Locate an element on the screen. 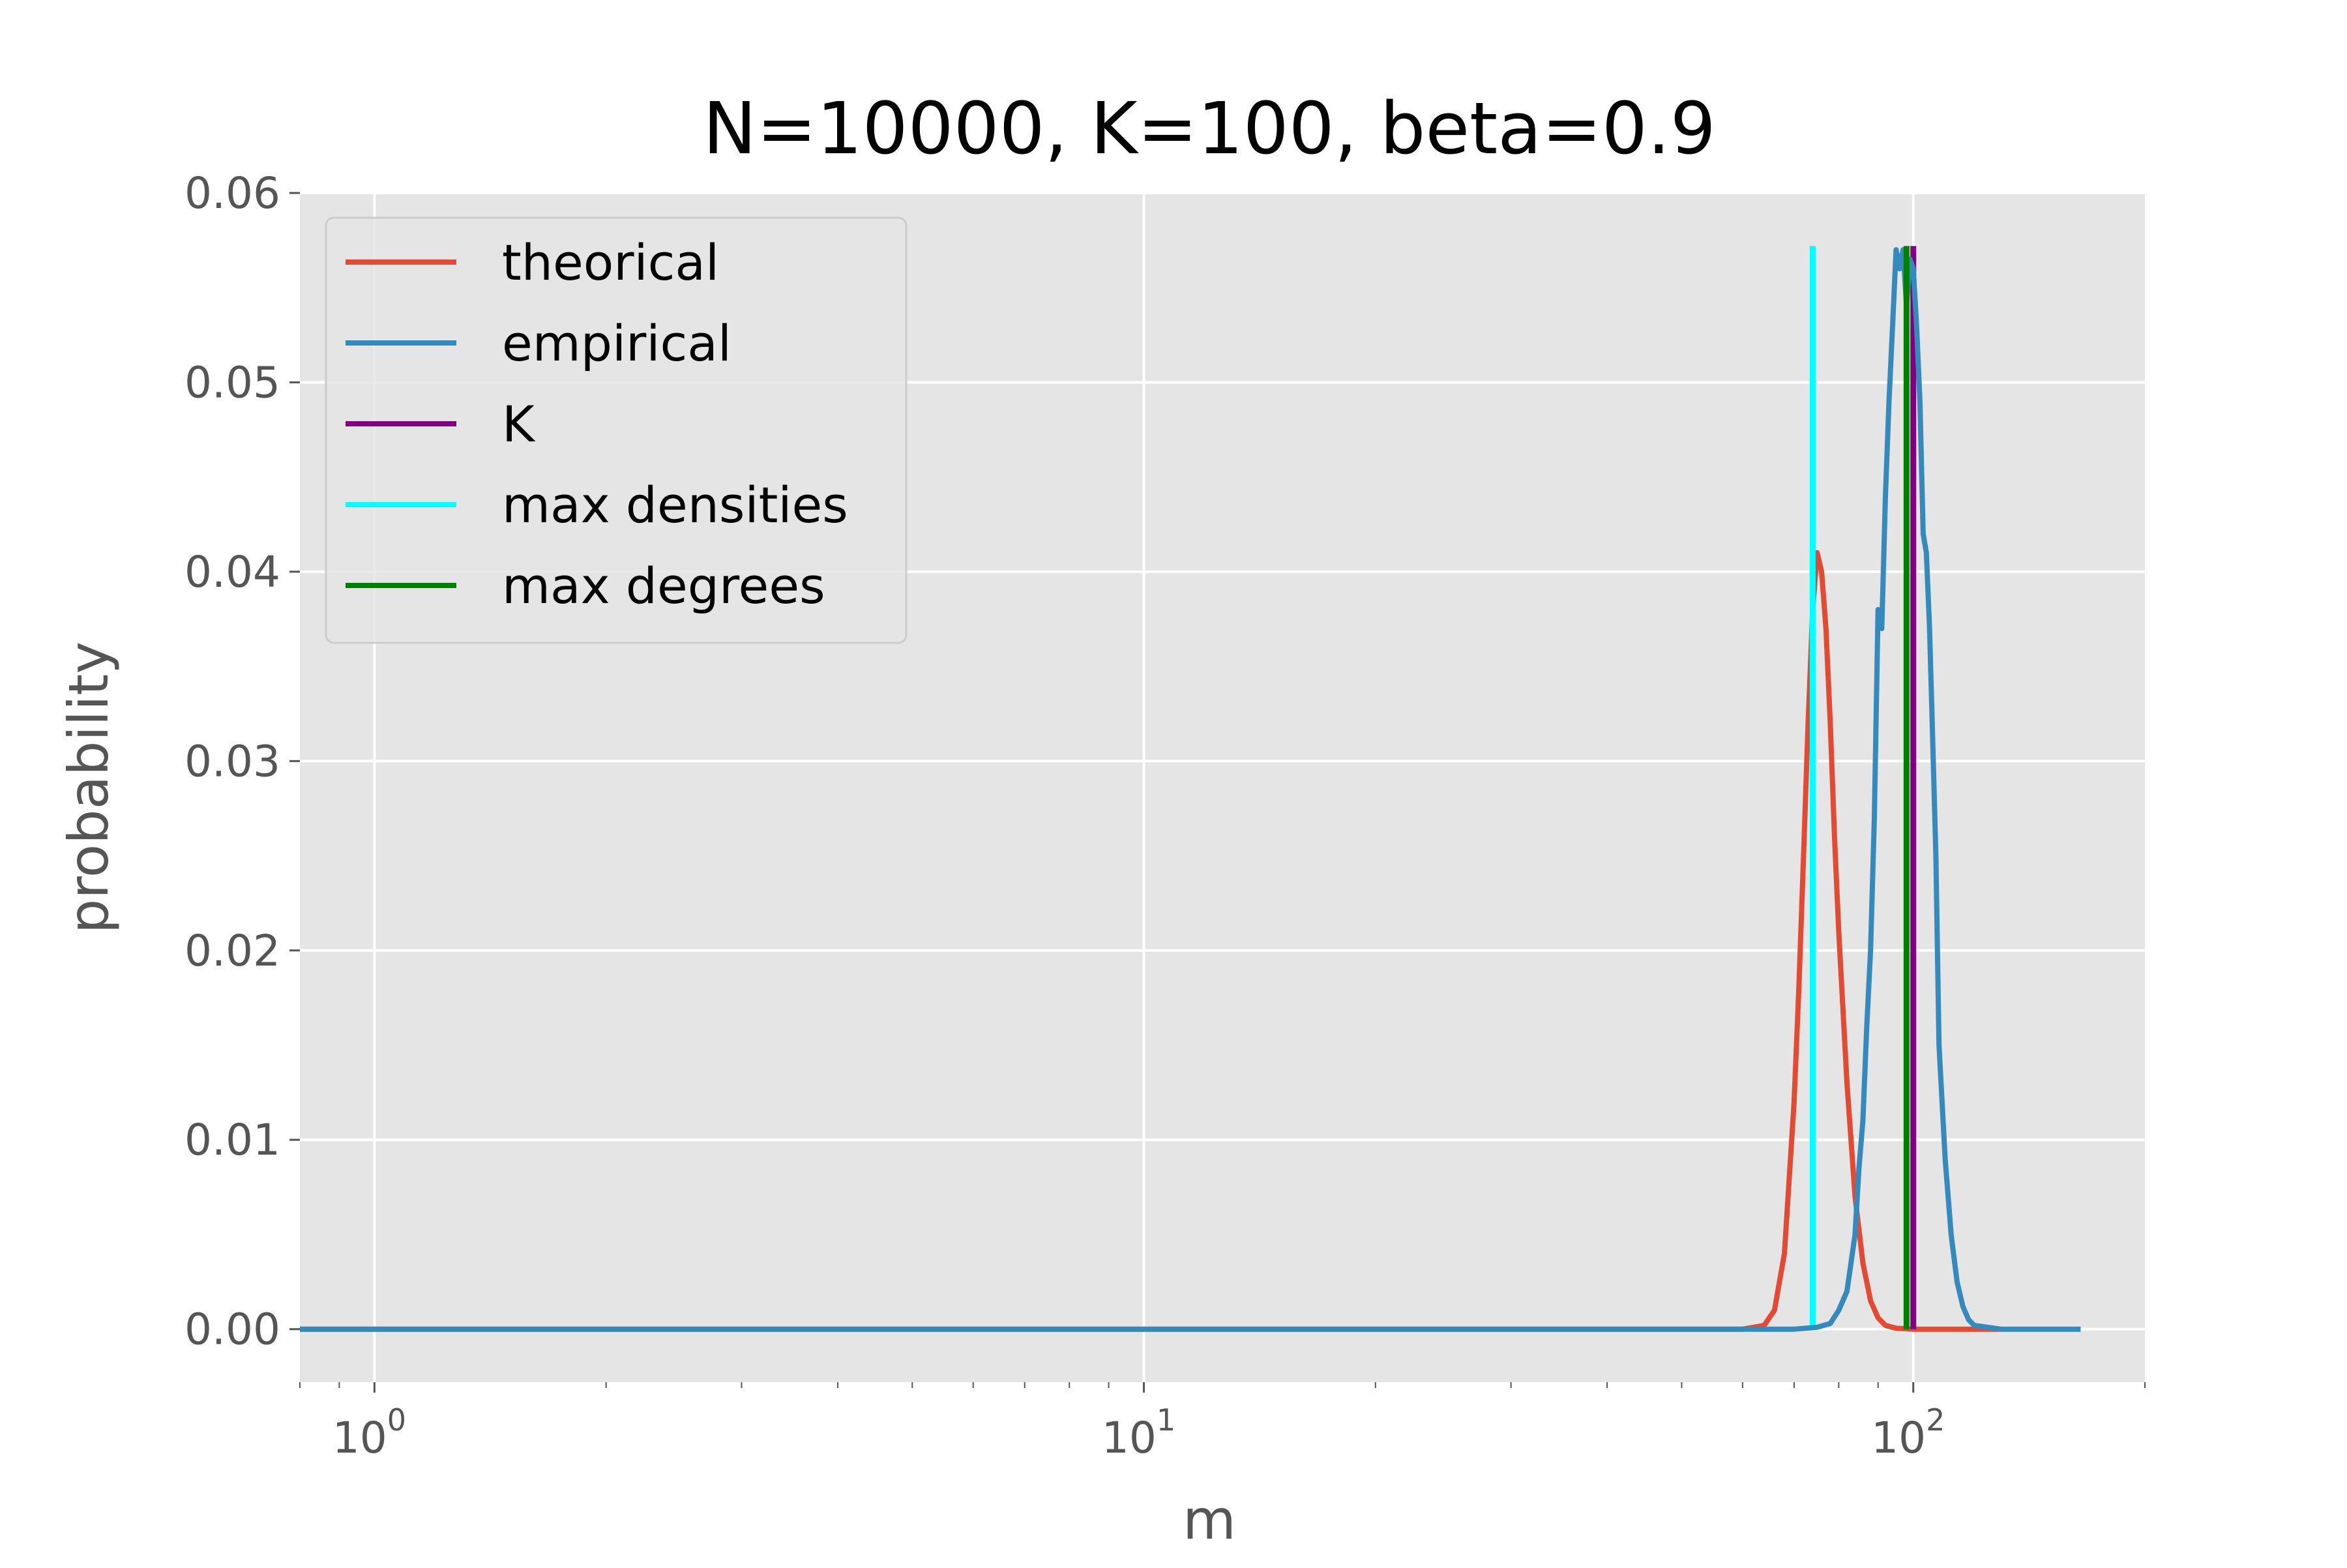  y-tick-label: 0.03 is located at coordinates (232, 761).